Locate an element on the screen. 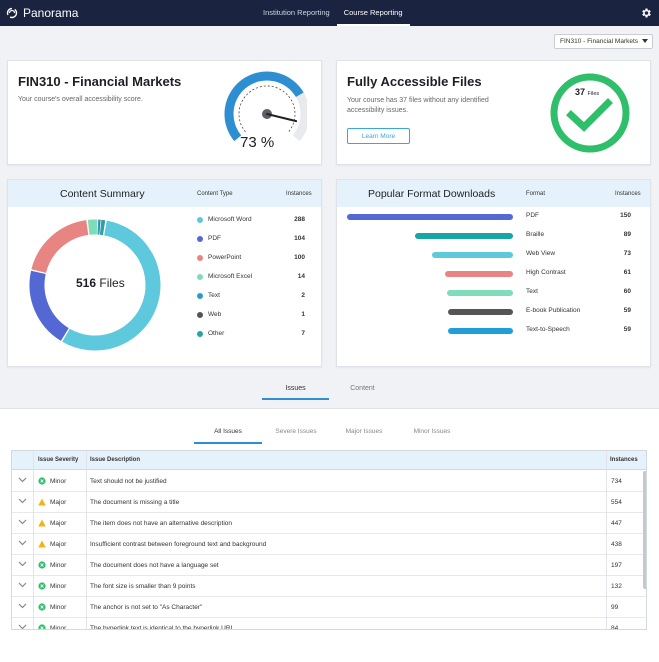 The width and height of the screenshot is (659, 662). format-downloads-title: Popular Format Downloads is located at coordinates (432, 194).